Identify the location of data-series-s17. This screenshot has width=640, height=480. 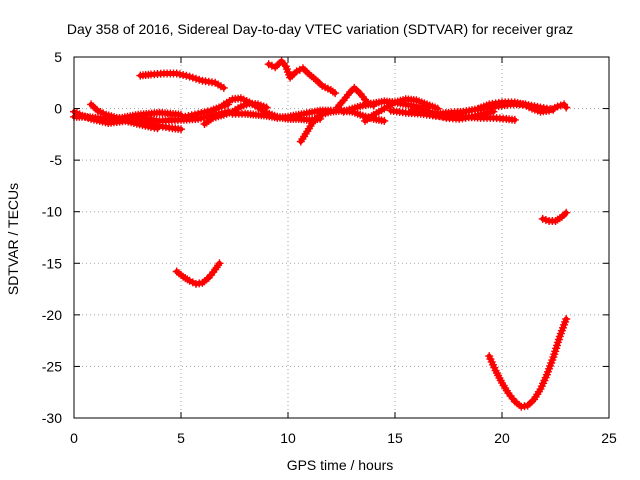
(463, 115).